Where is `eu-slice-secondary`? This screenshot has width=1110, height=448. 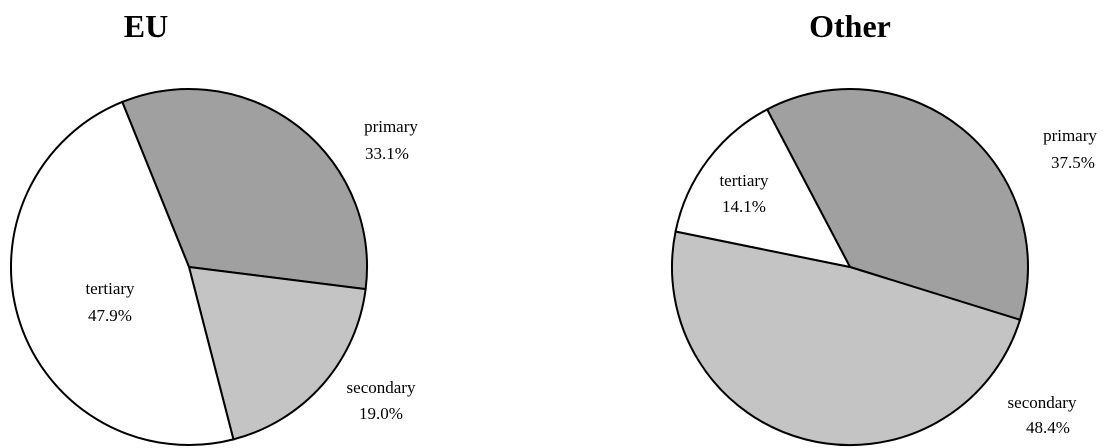 eu-slice-secondary is located at coordinates (277, 353).